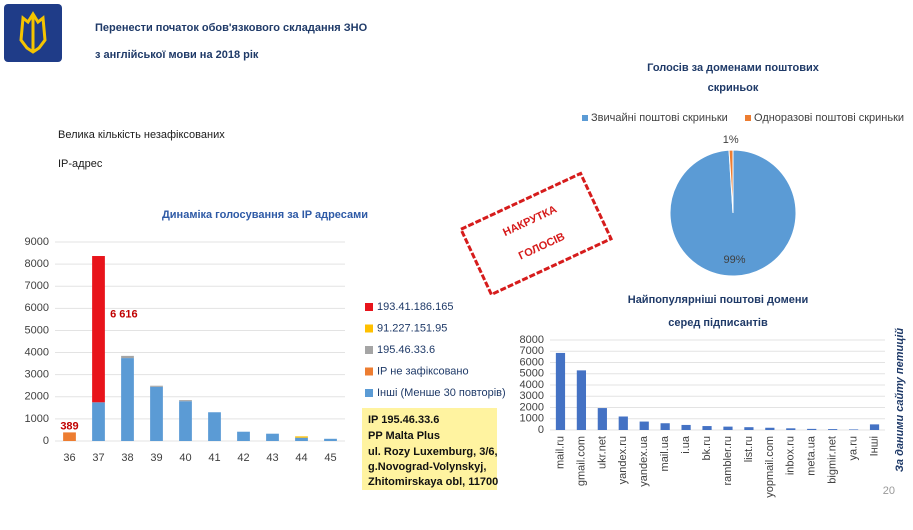 This screenshot has height=530, width=913. I want to click on pie-slice, so click(731, 181).